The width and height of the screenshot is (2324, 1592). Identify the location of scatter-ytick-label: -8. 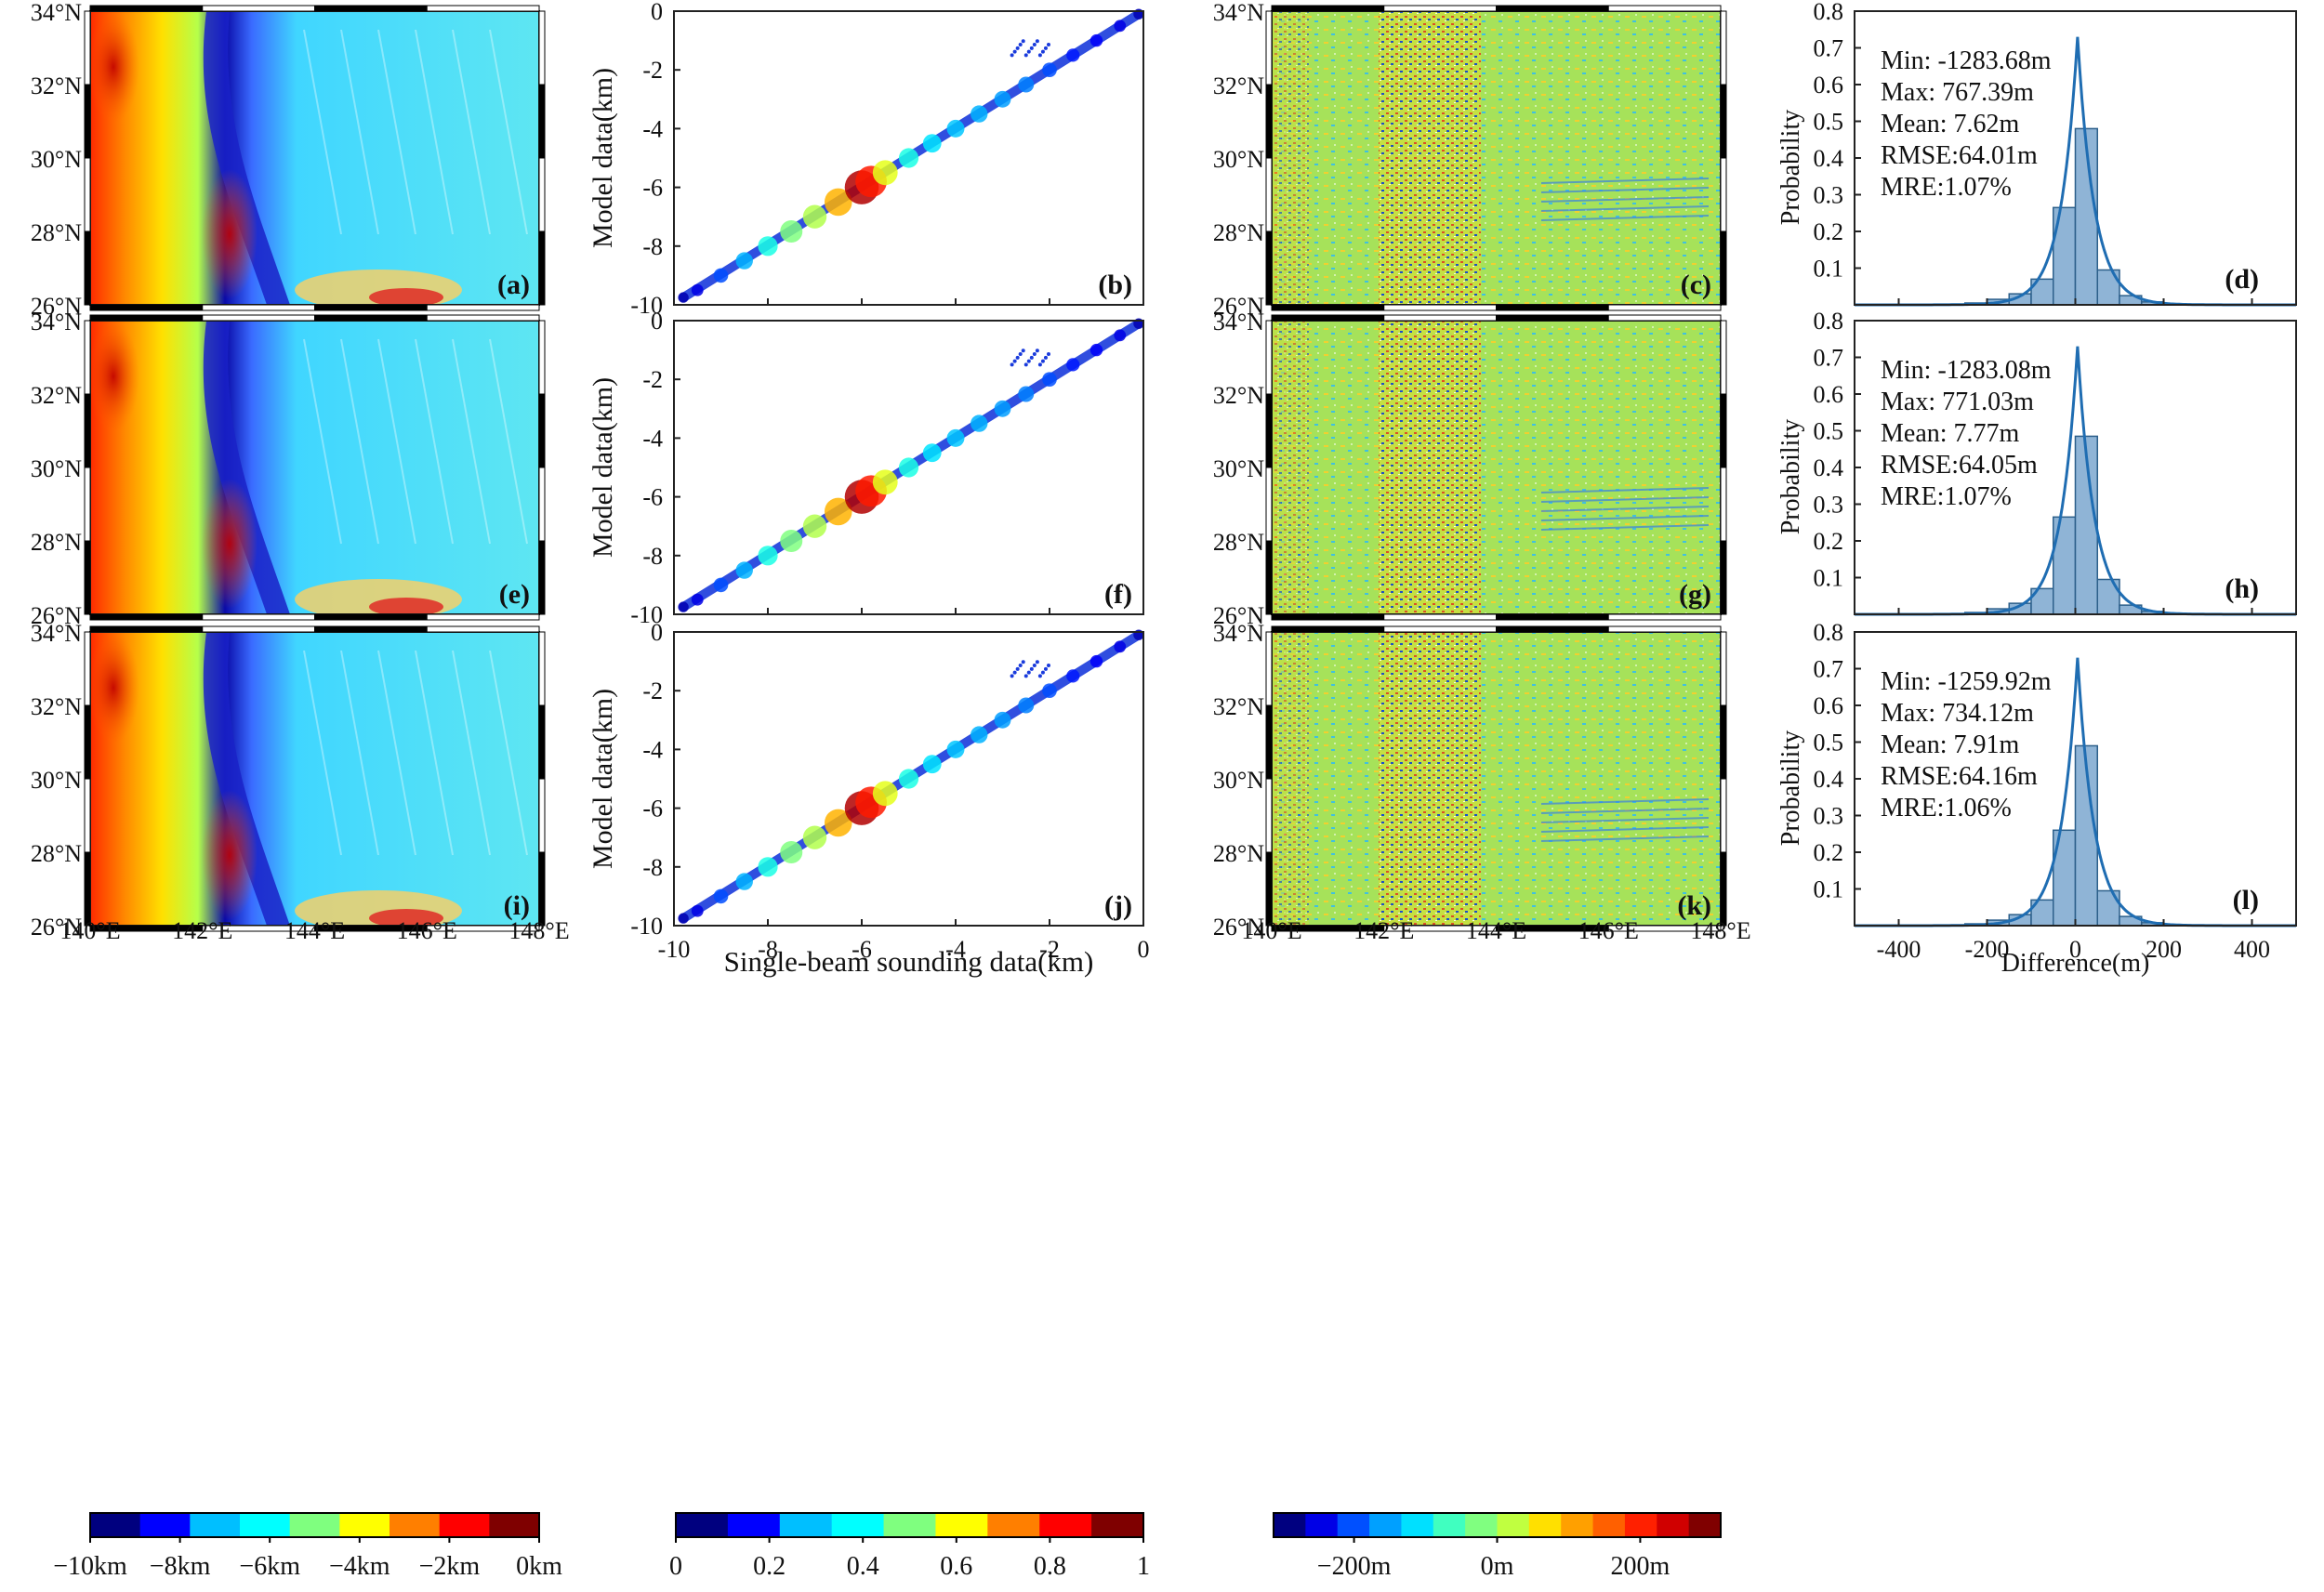
(652, 867).